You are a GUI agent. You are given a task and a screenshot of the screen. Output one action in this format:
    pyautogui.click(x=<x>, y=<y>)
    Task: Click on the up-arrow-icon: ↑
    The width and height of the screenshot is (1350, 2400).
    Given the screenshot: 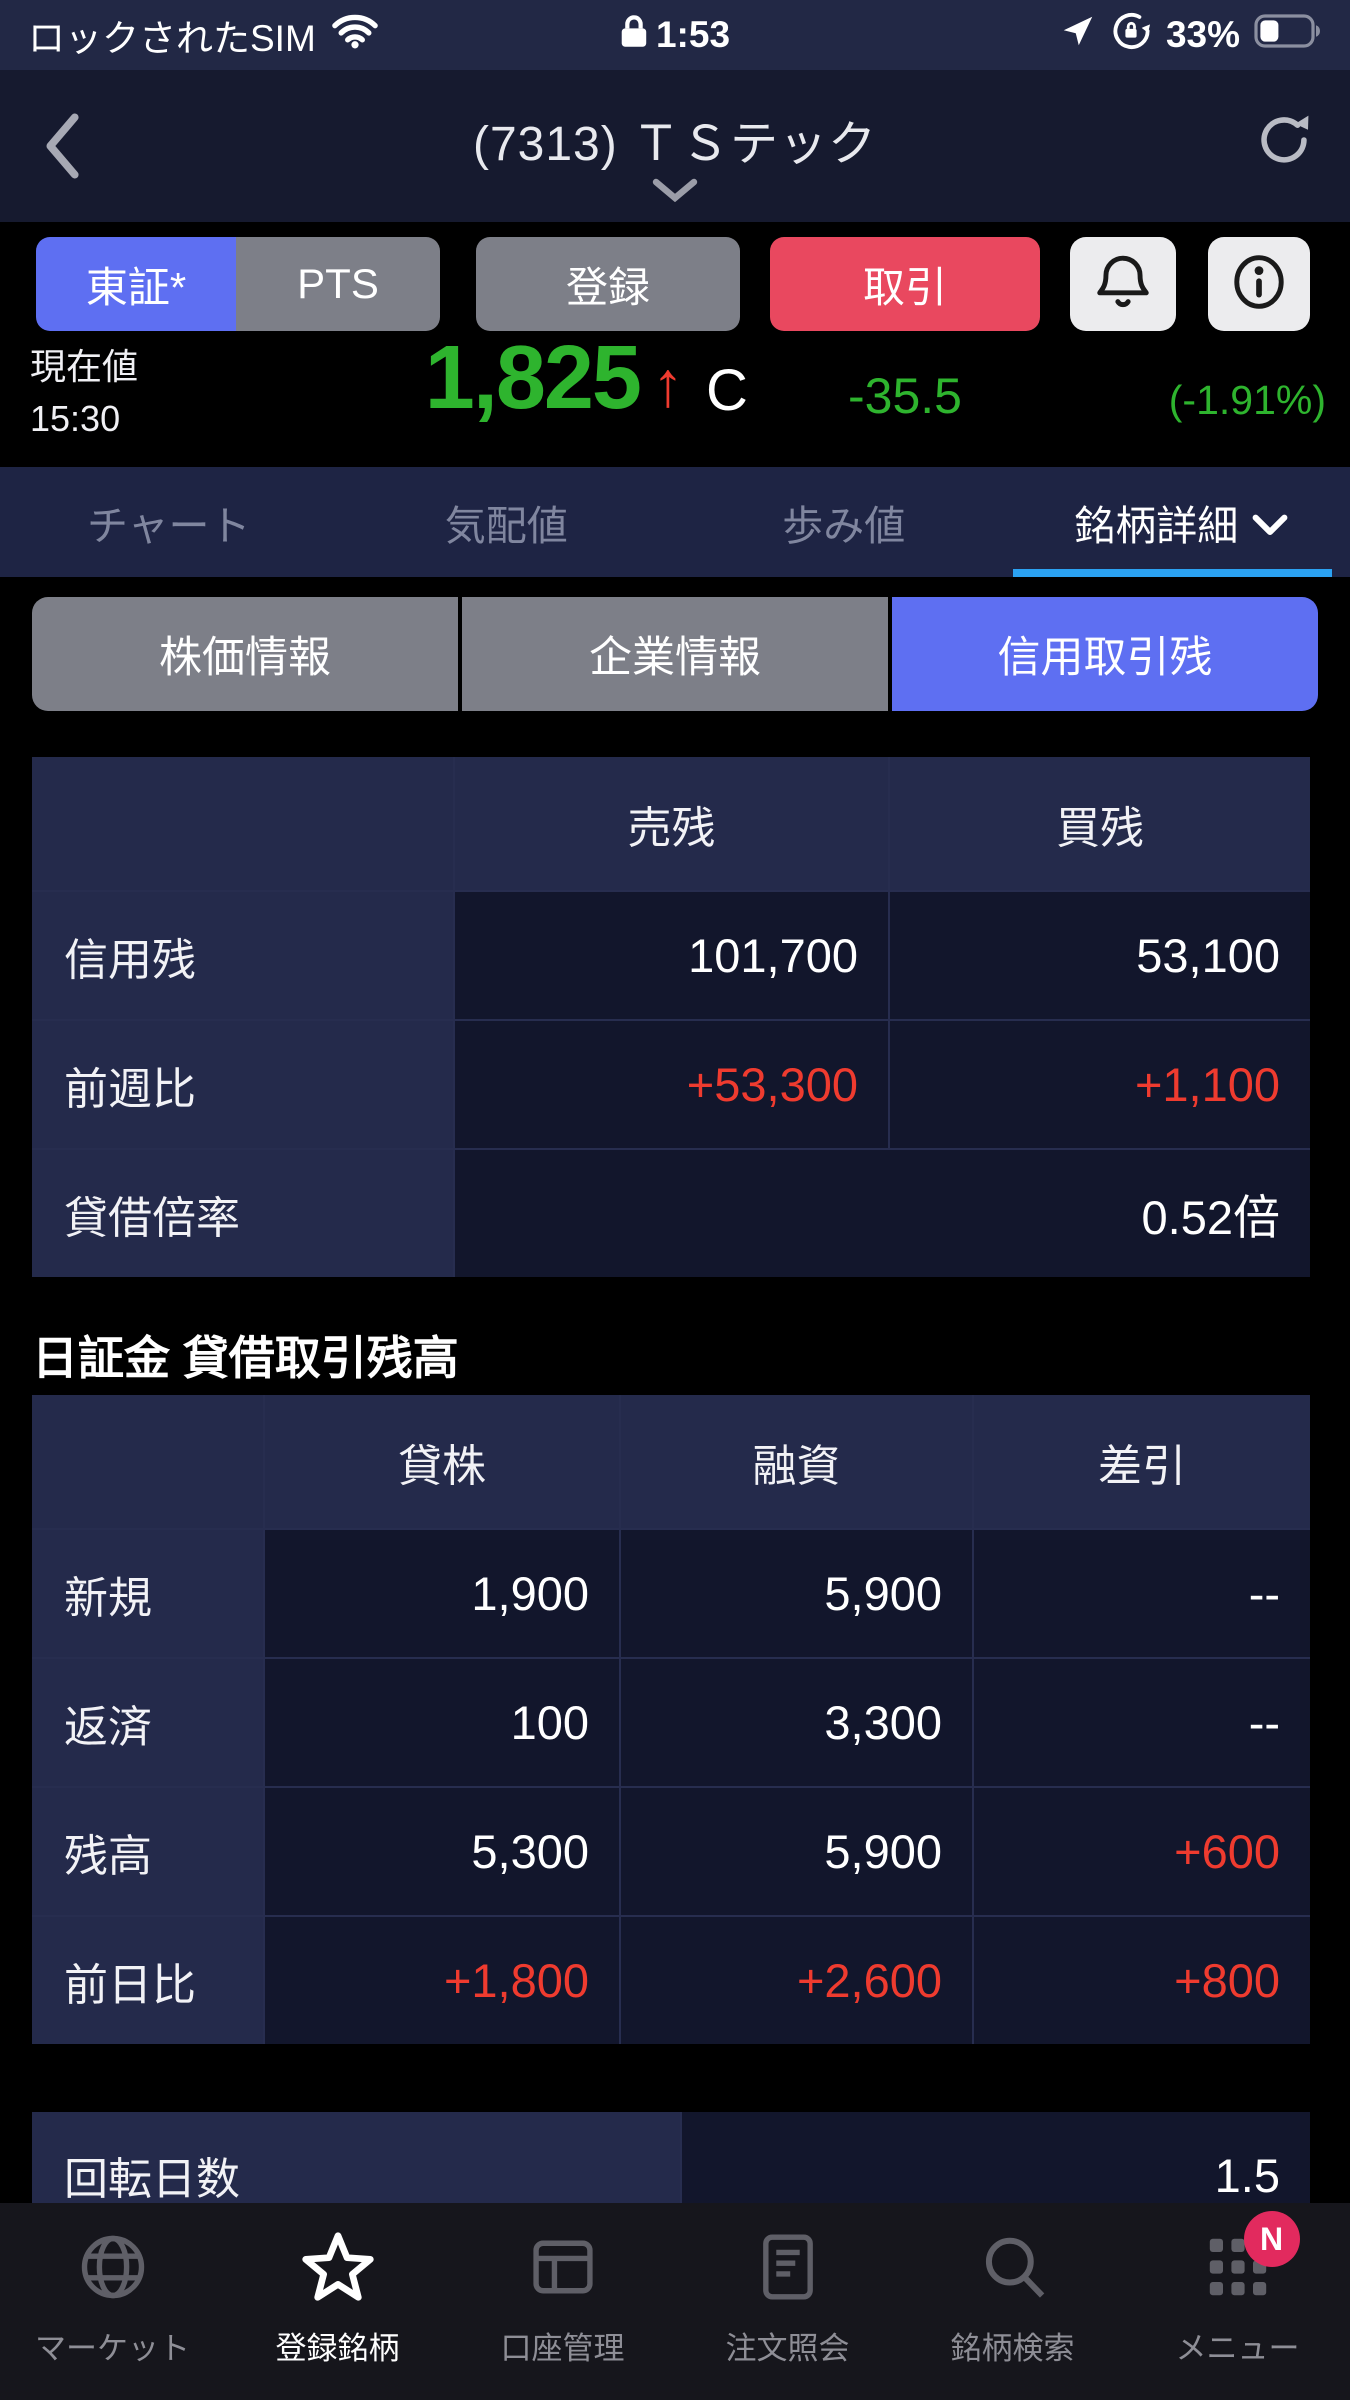 What is the action you would take?
    pyautogui.click(x=668, y=384)
    